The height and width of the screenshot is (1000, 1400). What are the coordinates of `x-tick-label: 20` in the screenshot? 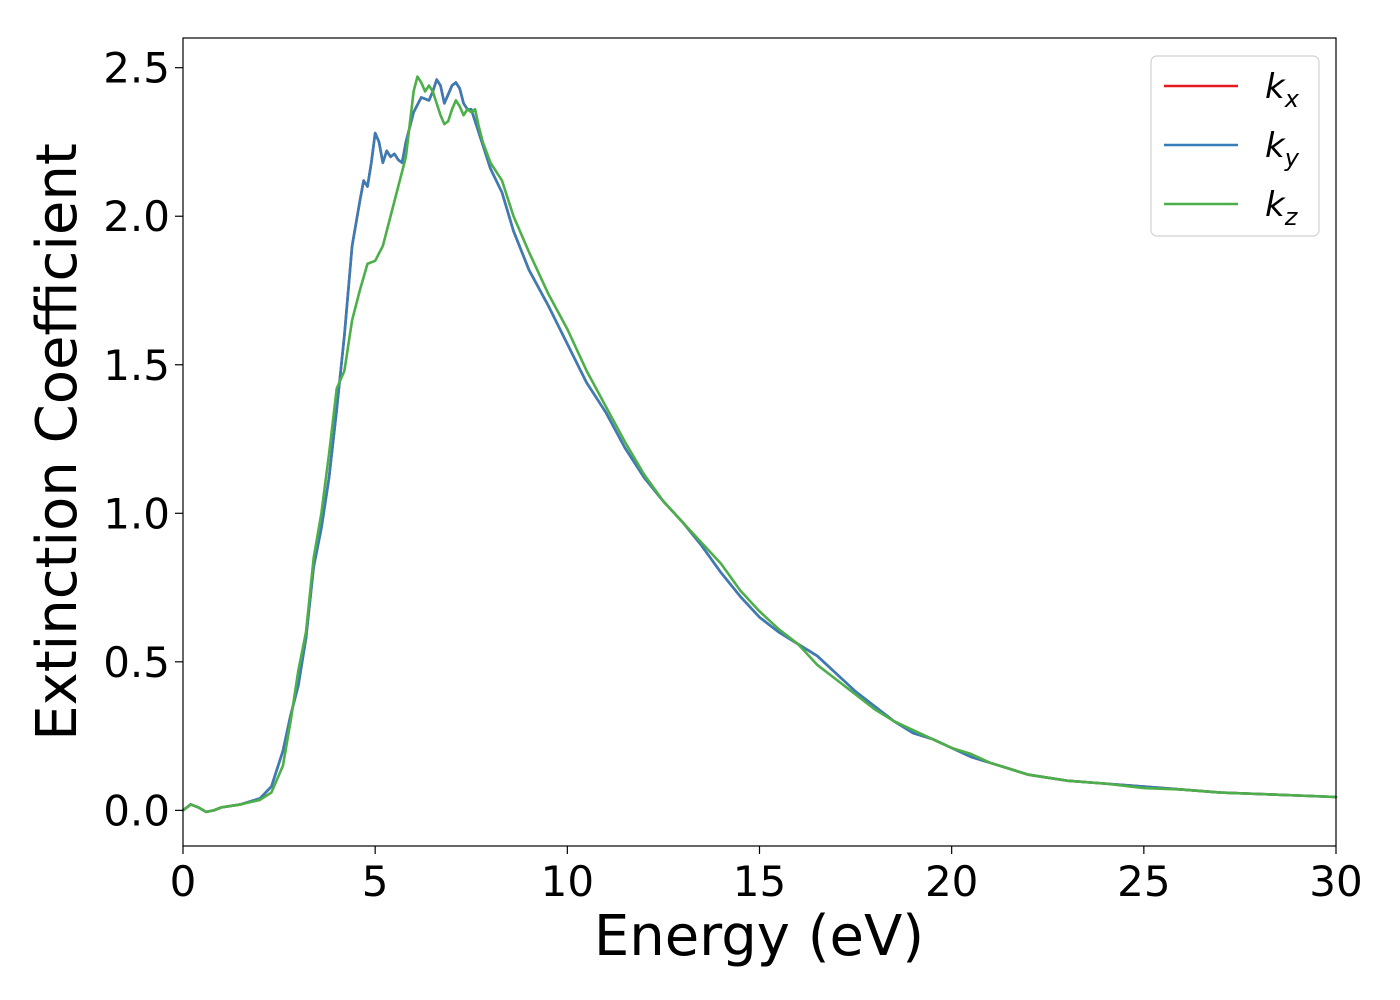 It's located at (951, 881).